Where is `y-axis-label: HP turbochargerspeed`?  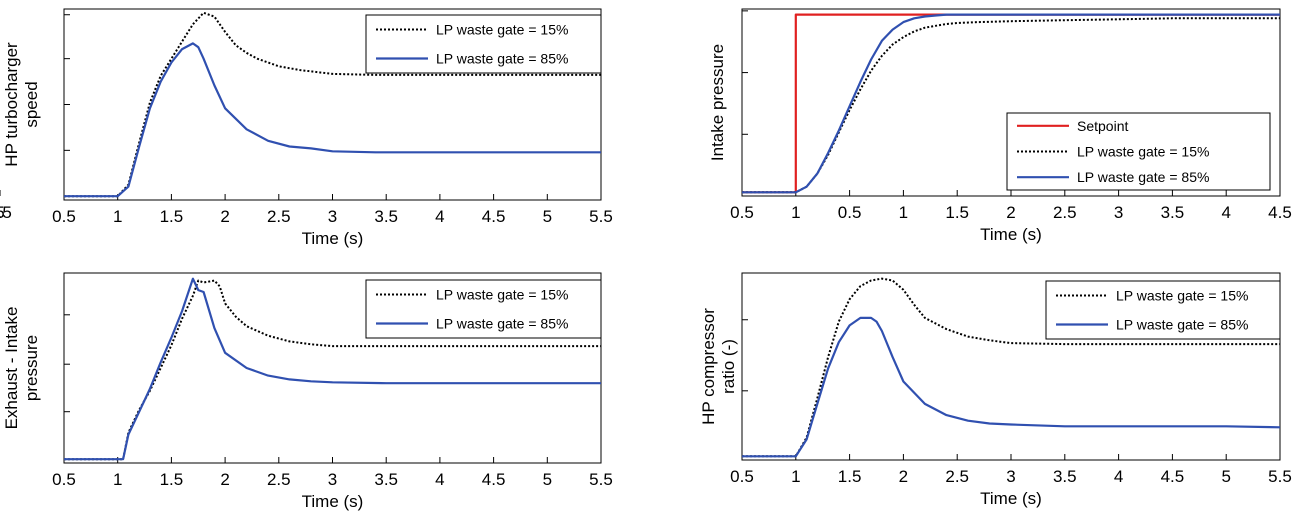 y-axis-label: HP turbochargerspeed is located at coordinates (21, 104).